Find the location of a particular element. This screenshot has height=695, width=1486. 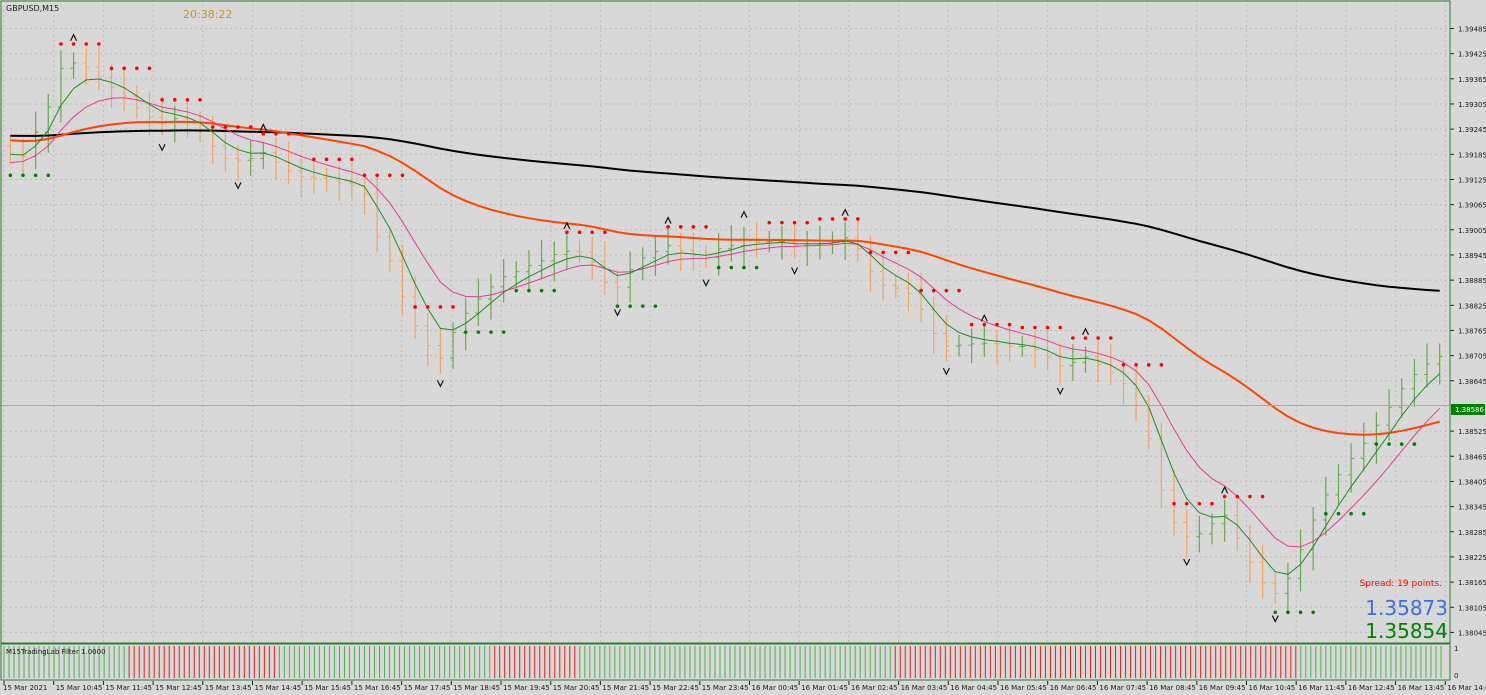

time-tick-label: 16 Mar 04:45 is located at coordinates (973, 688).